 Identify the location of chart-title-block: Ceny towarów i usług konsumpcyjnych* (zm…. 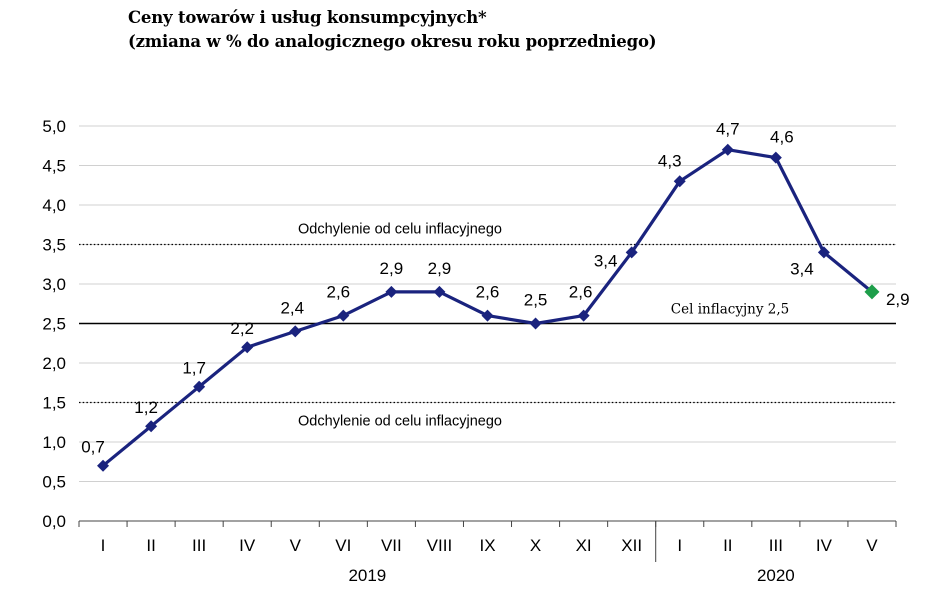
(392, 30).